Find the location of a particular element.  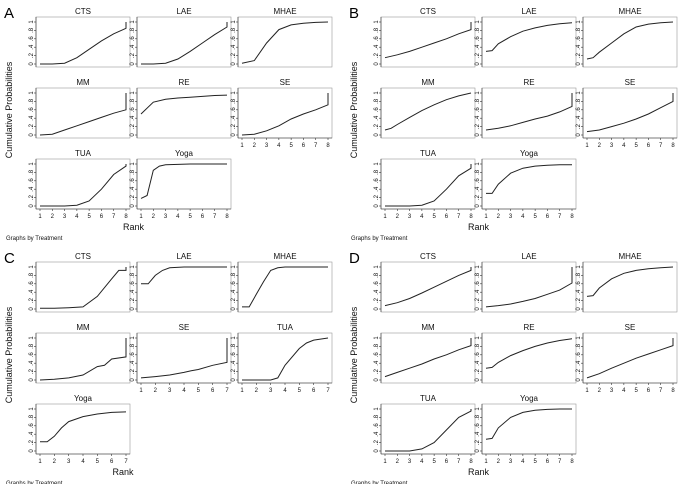

y-axis-label: Cumulative Probabilities is located at coordinates (354, 109).